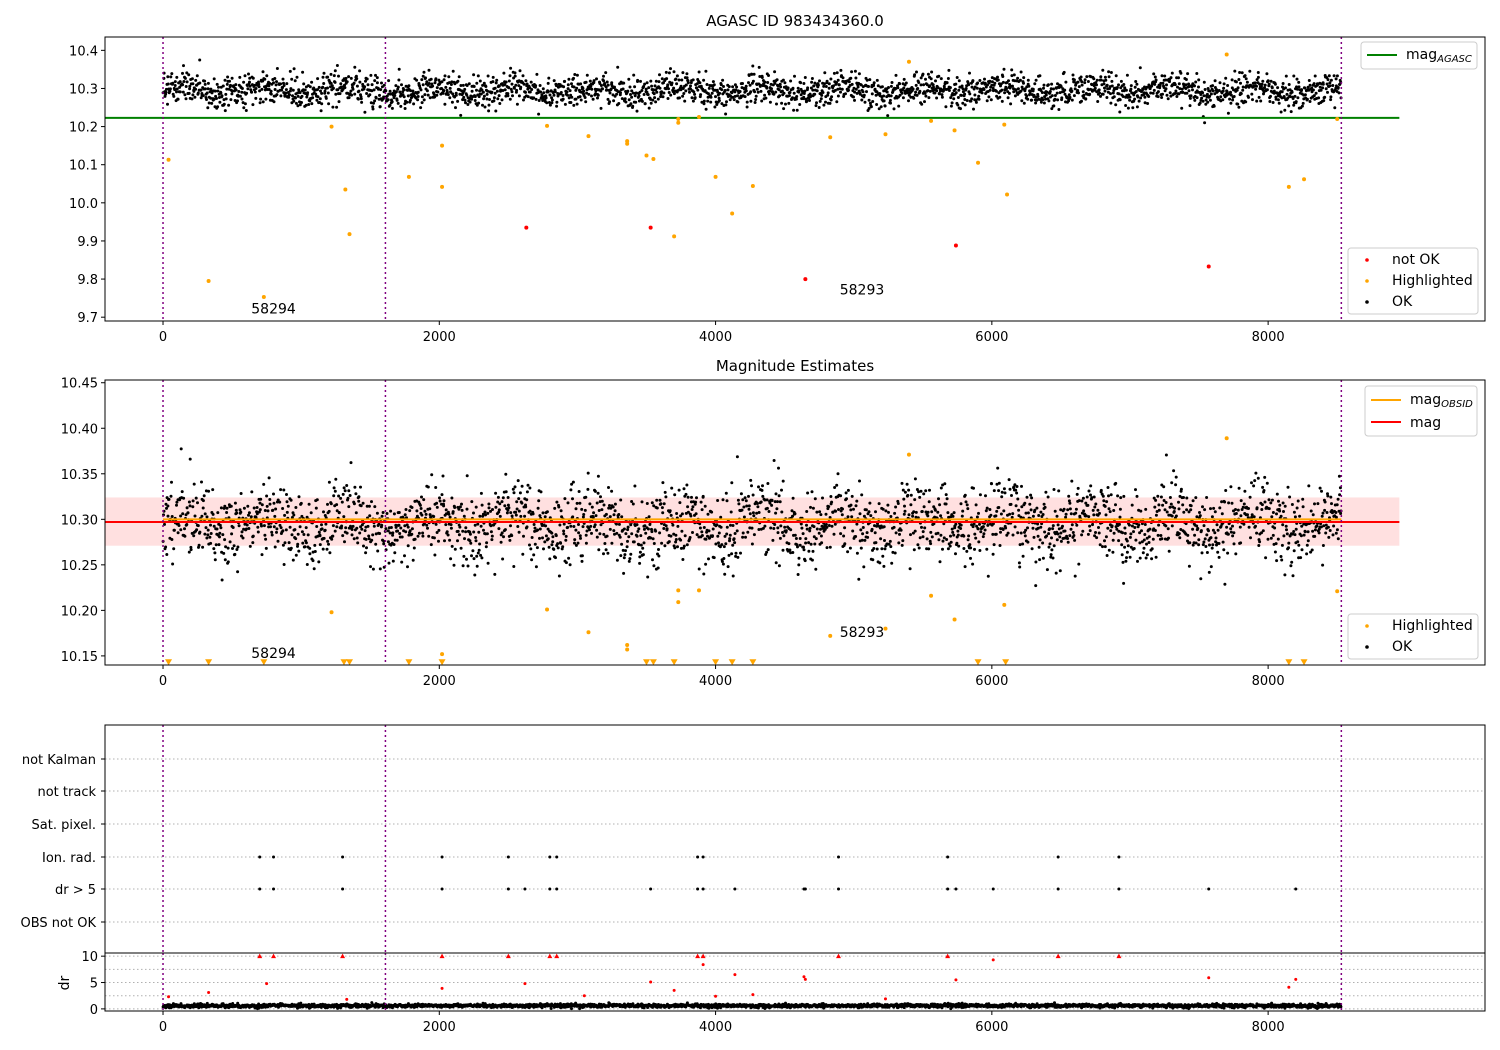 Image resolution: width=1500 pixels, height=1050 pixels. Describe the element at coordinates (87, 242) in the screenshot. I see `y-tick-label: 9.9` at that location.